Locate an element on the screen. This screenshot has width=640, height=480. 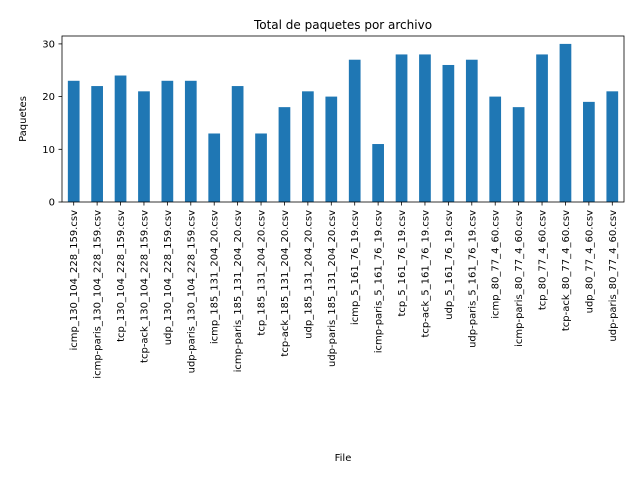
x-tick-label: tcp_130_104_228_159.csv is located at coordinates (121, 276).